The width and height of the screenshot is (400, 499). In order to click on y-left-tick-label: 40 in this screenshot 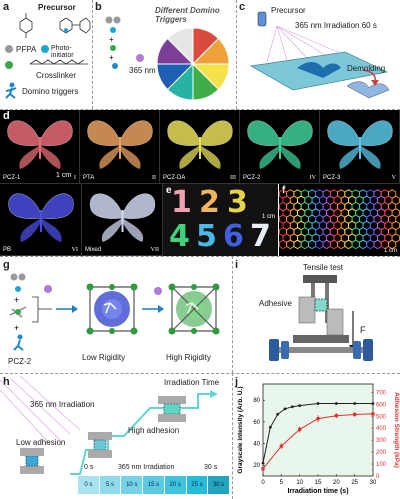, I will do `click(256, 445)`.